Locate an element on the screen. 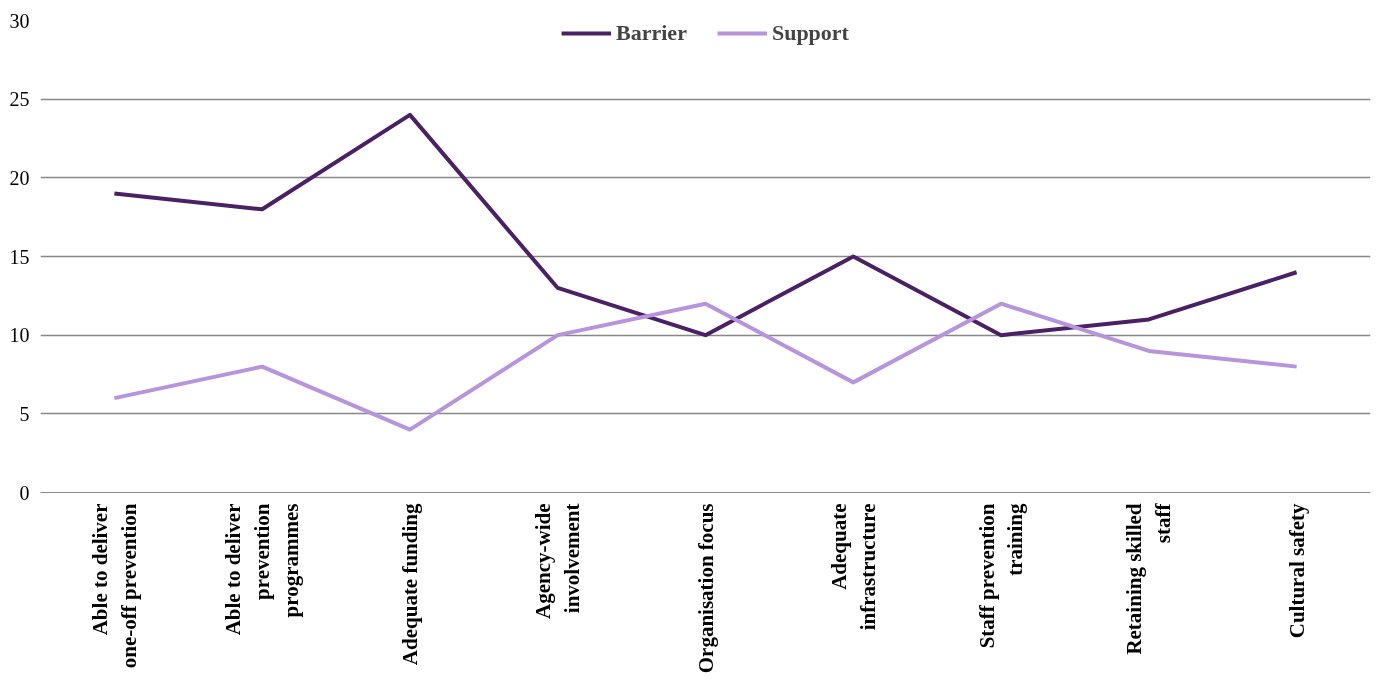 This screenshot has width=1399, height=686. x-tick-label: Adequate infrastructure is located at coordinates (853, 567).